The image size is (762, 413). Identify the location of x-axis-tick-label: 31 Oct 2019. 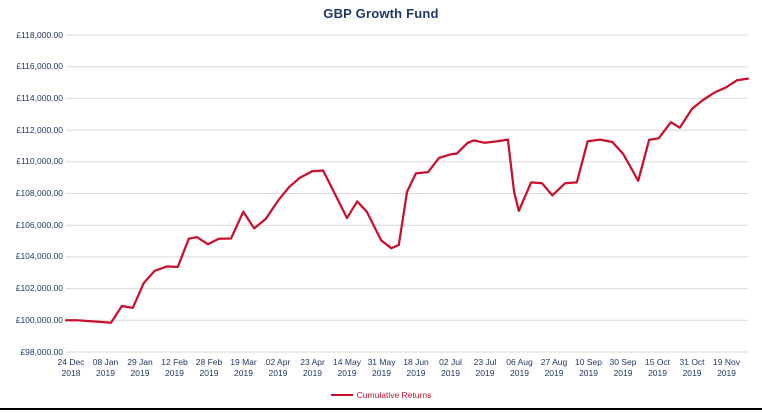
(692, 367).